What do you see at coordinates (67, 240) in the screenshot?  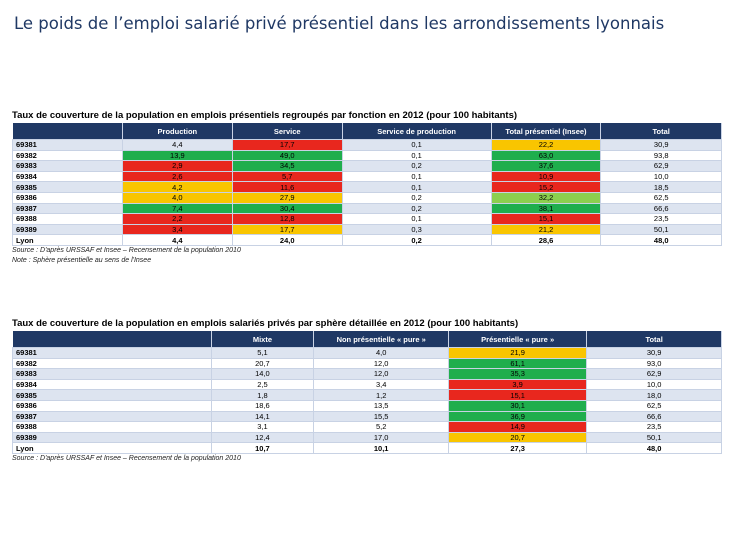 I see `table1-total-code: Lyon` at bounding box center [67, 240].